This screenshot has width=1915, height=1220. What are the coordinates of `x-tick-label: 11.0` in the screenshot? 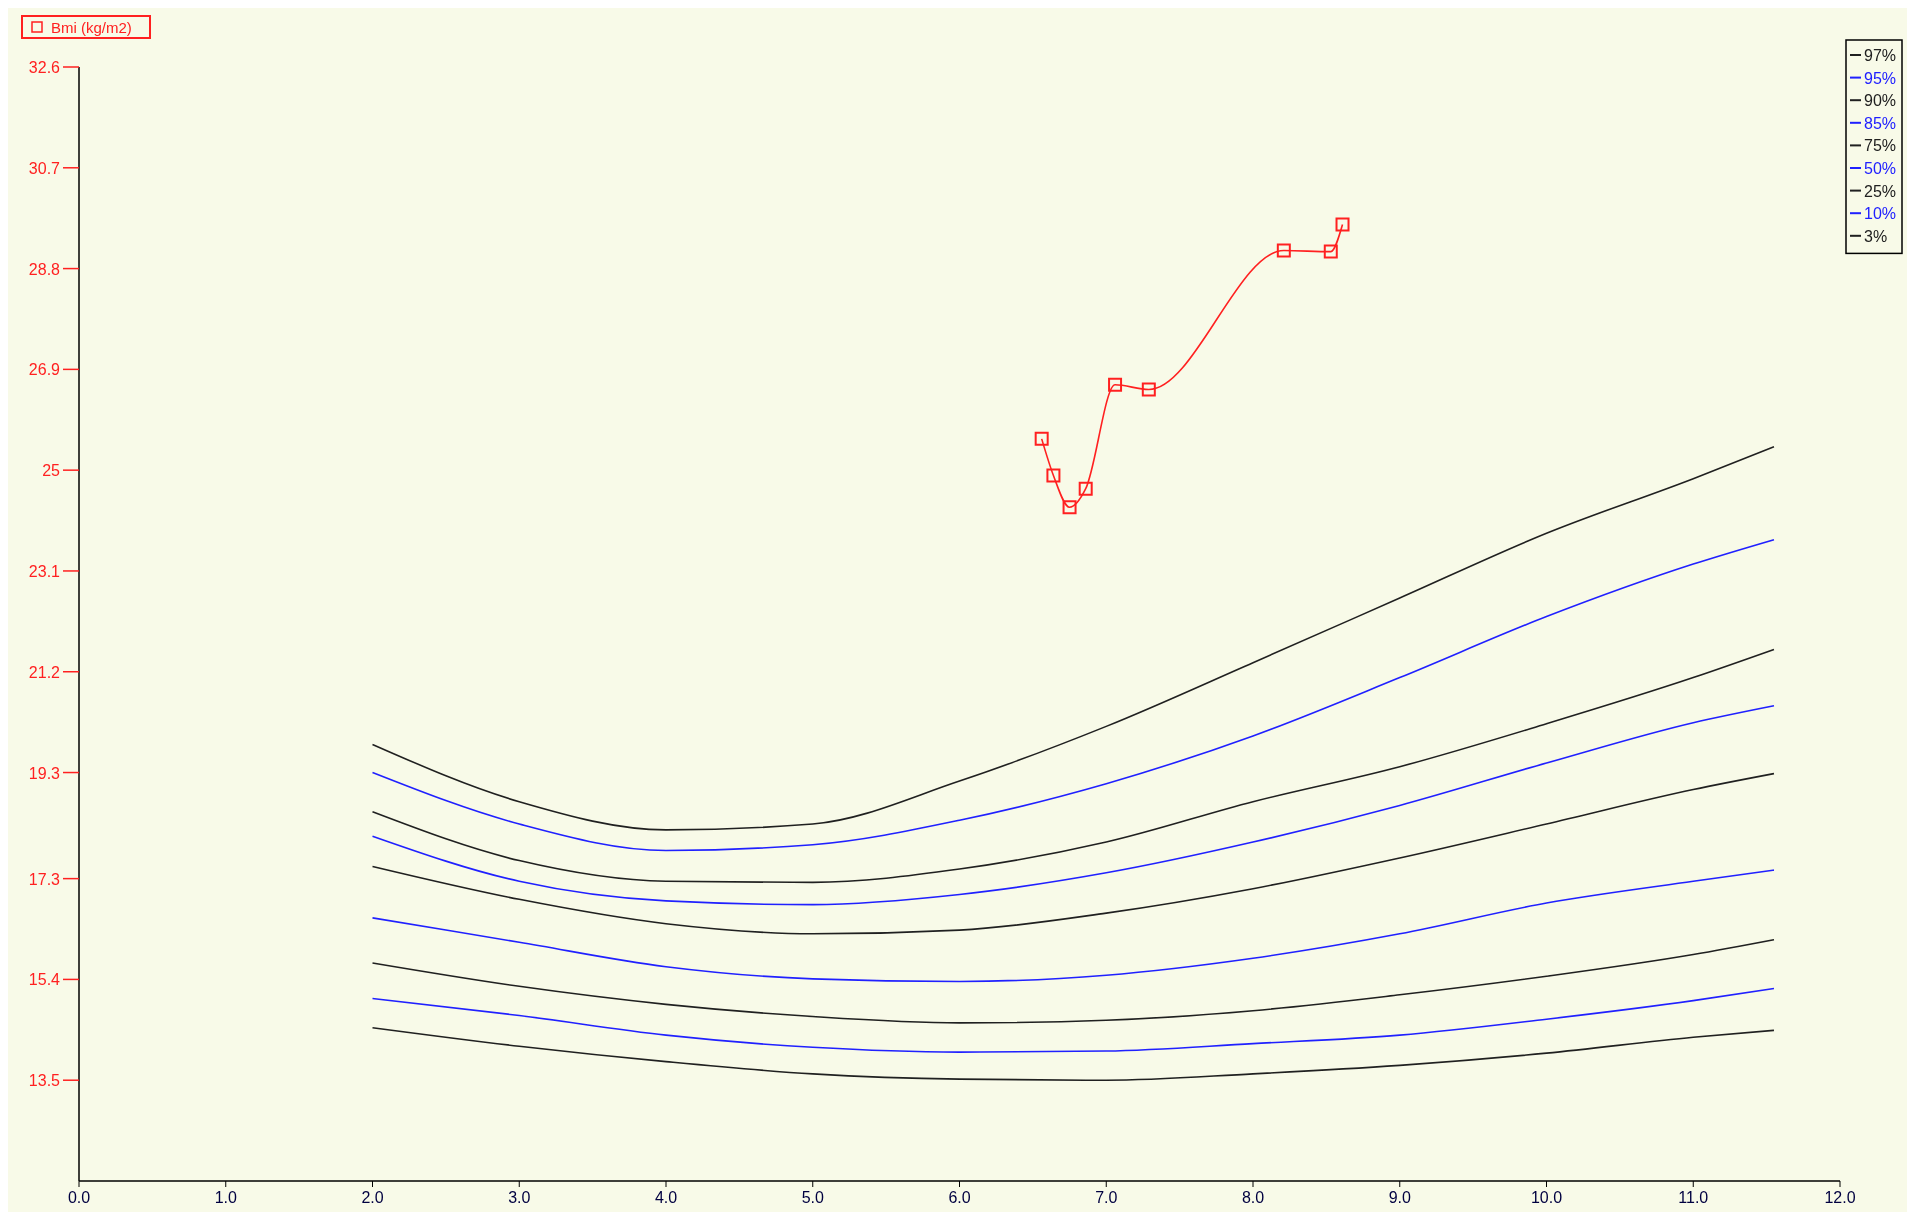 It's located at (1693, 1197).